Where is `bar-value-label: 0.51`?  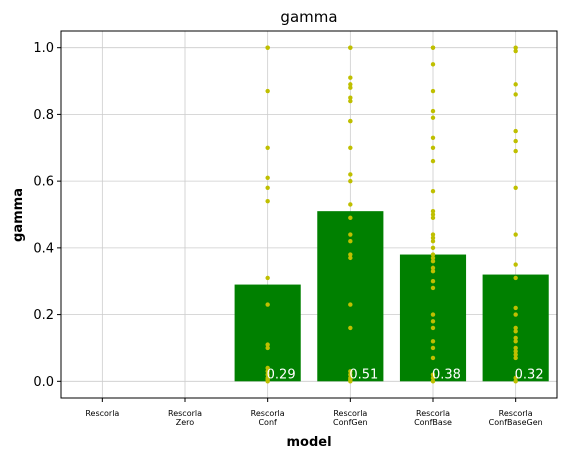
bar-value-label: 0.51 is located at coordinates (363, 374).